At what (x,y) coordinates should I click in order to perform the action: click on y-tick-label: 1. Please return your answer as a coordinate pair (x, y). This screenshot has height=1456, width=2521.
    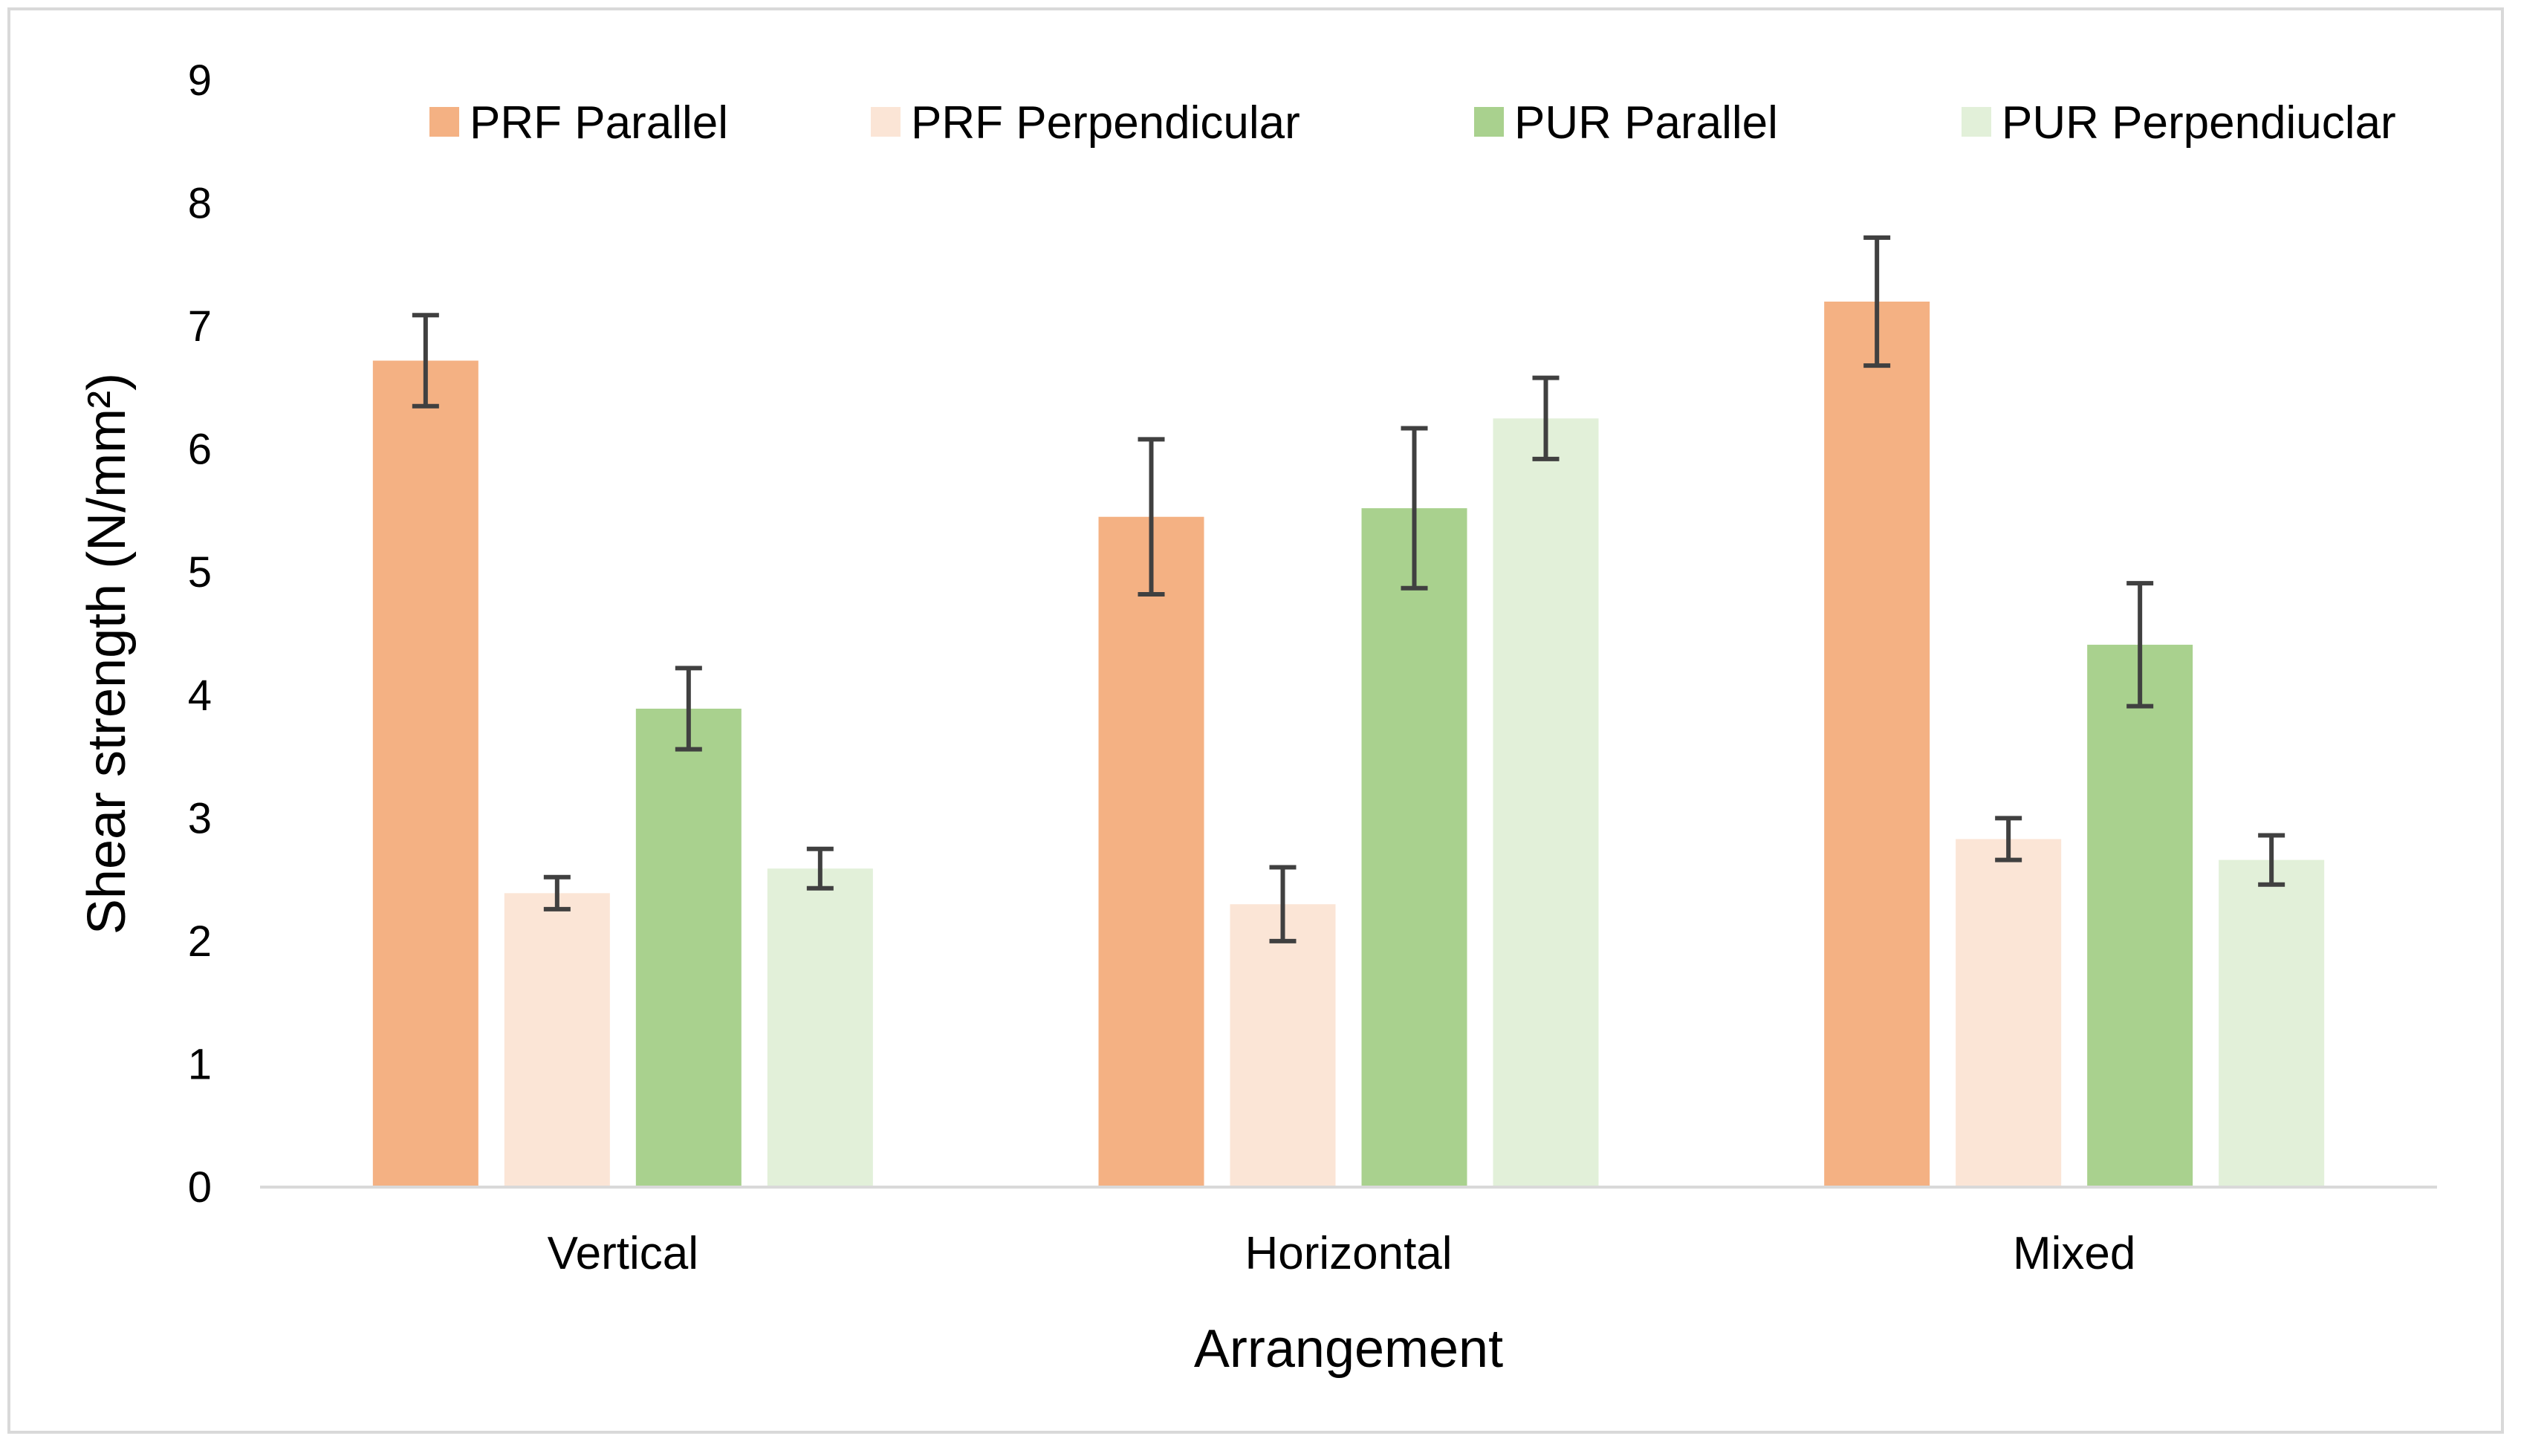
    Looking at the image, I should click on (200, 1064).